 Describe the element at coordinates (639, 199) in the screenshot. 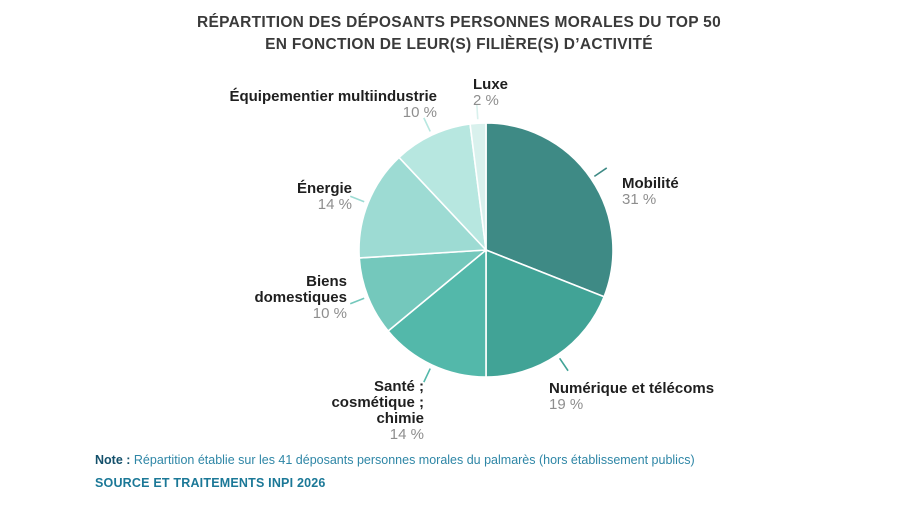

I see `slice-pct: 31 %` at that location.